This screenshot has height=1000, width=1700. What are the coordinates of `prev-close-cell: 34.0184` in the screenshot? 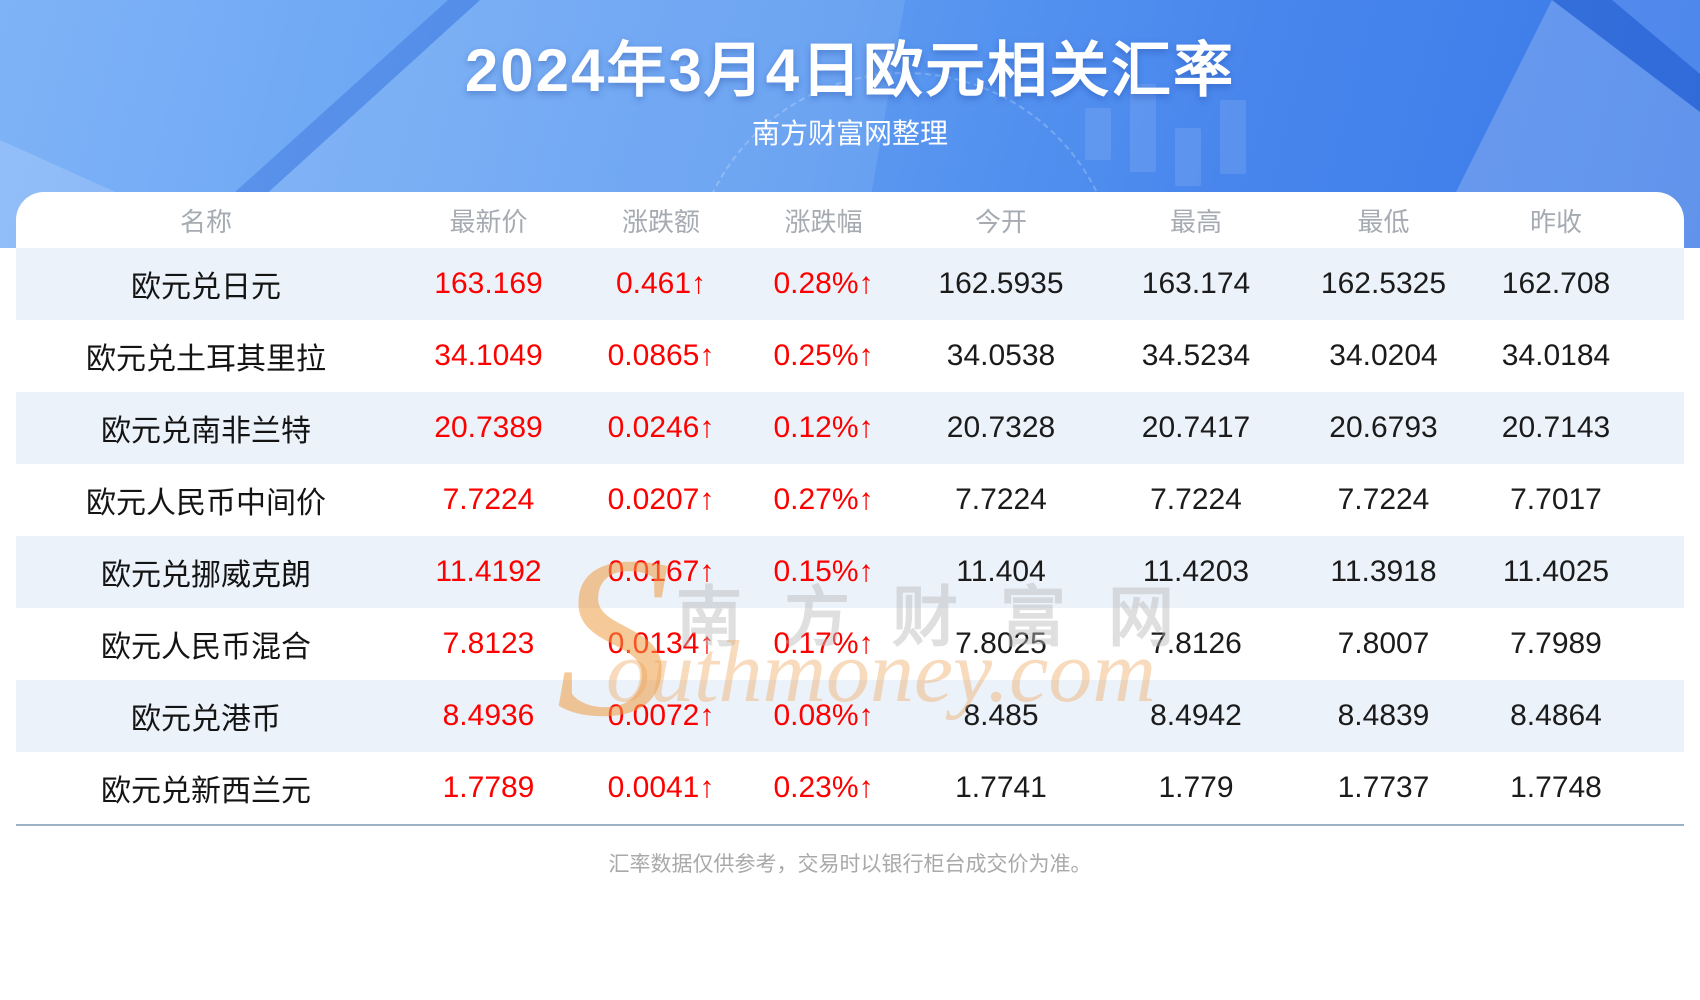 It's located at (1556, 355).